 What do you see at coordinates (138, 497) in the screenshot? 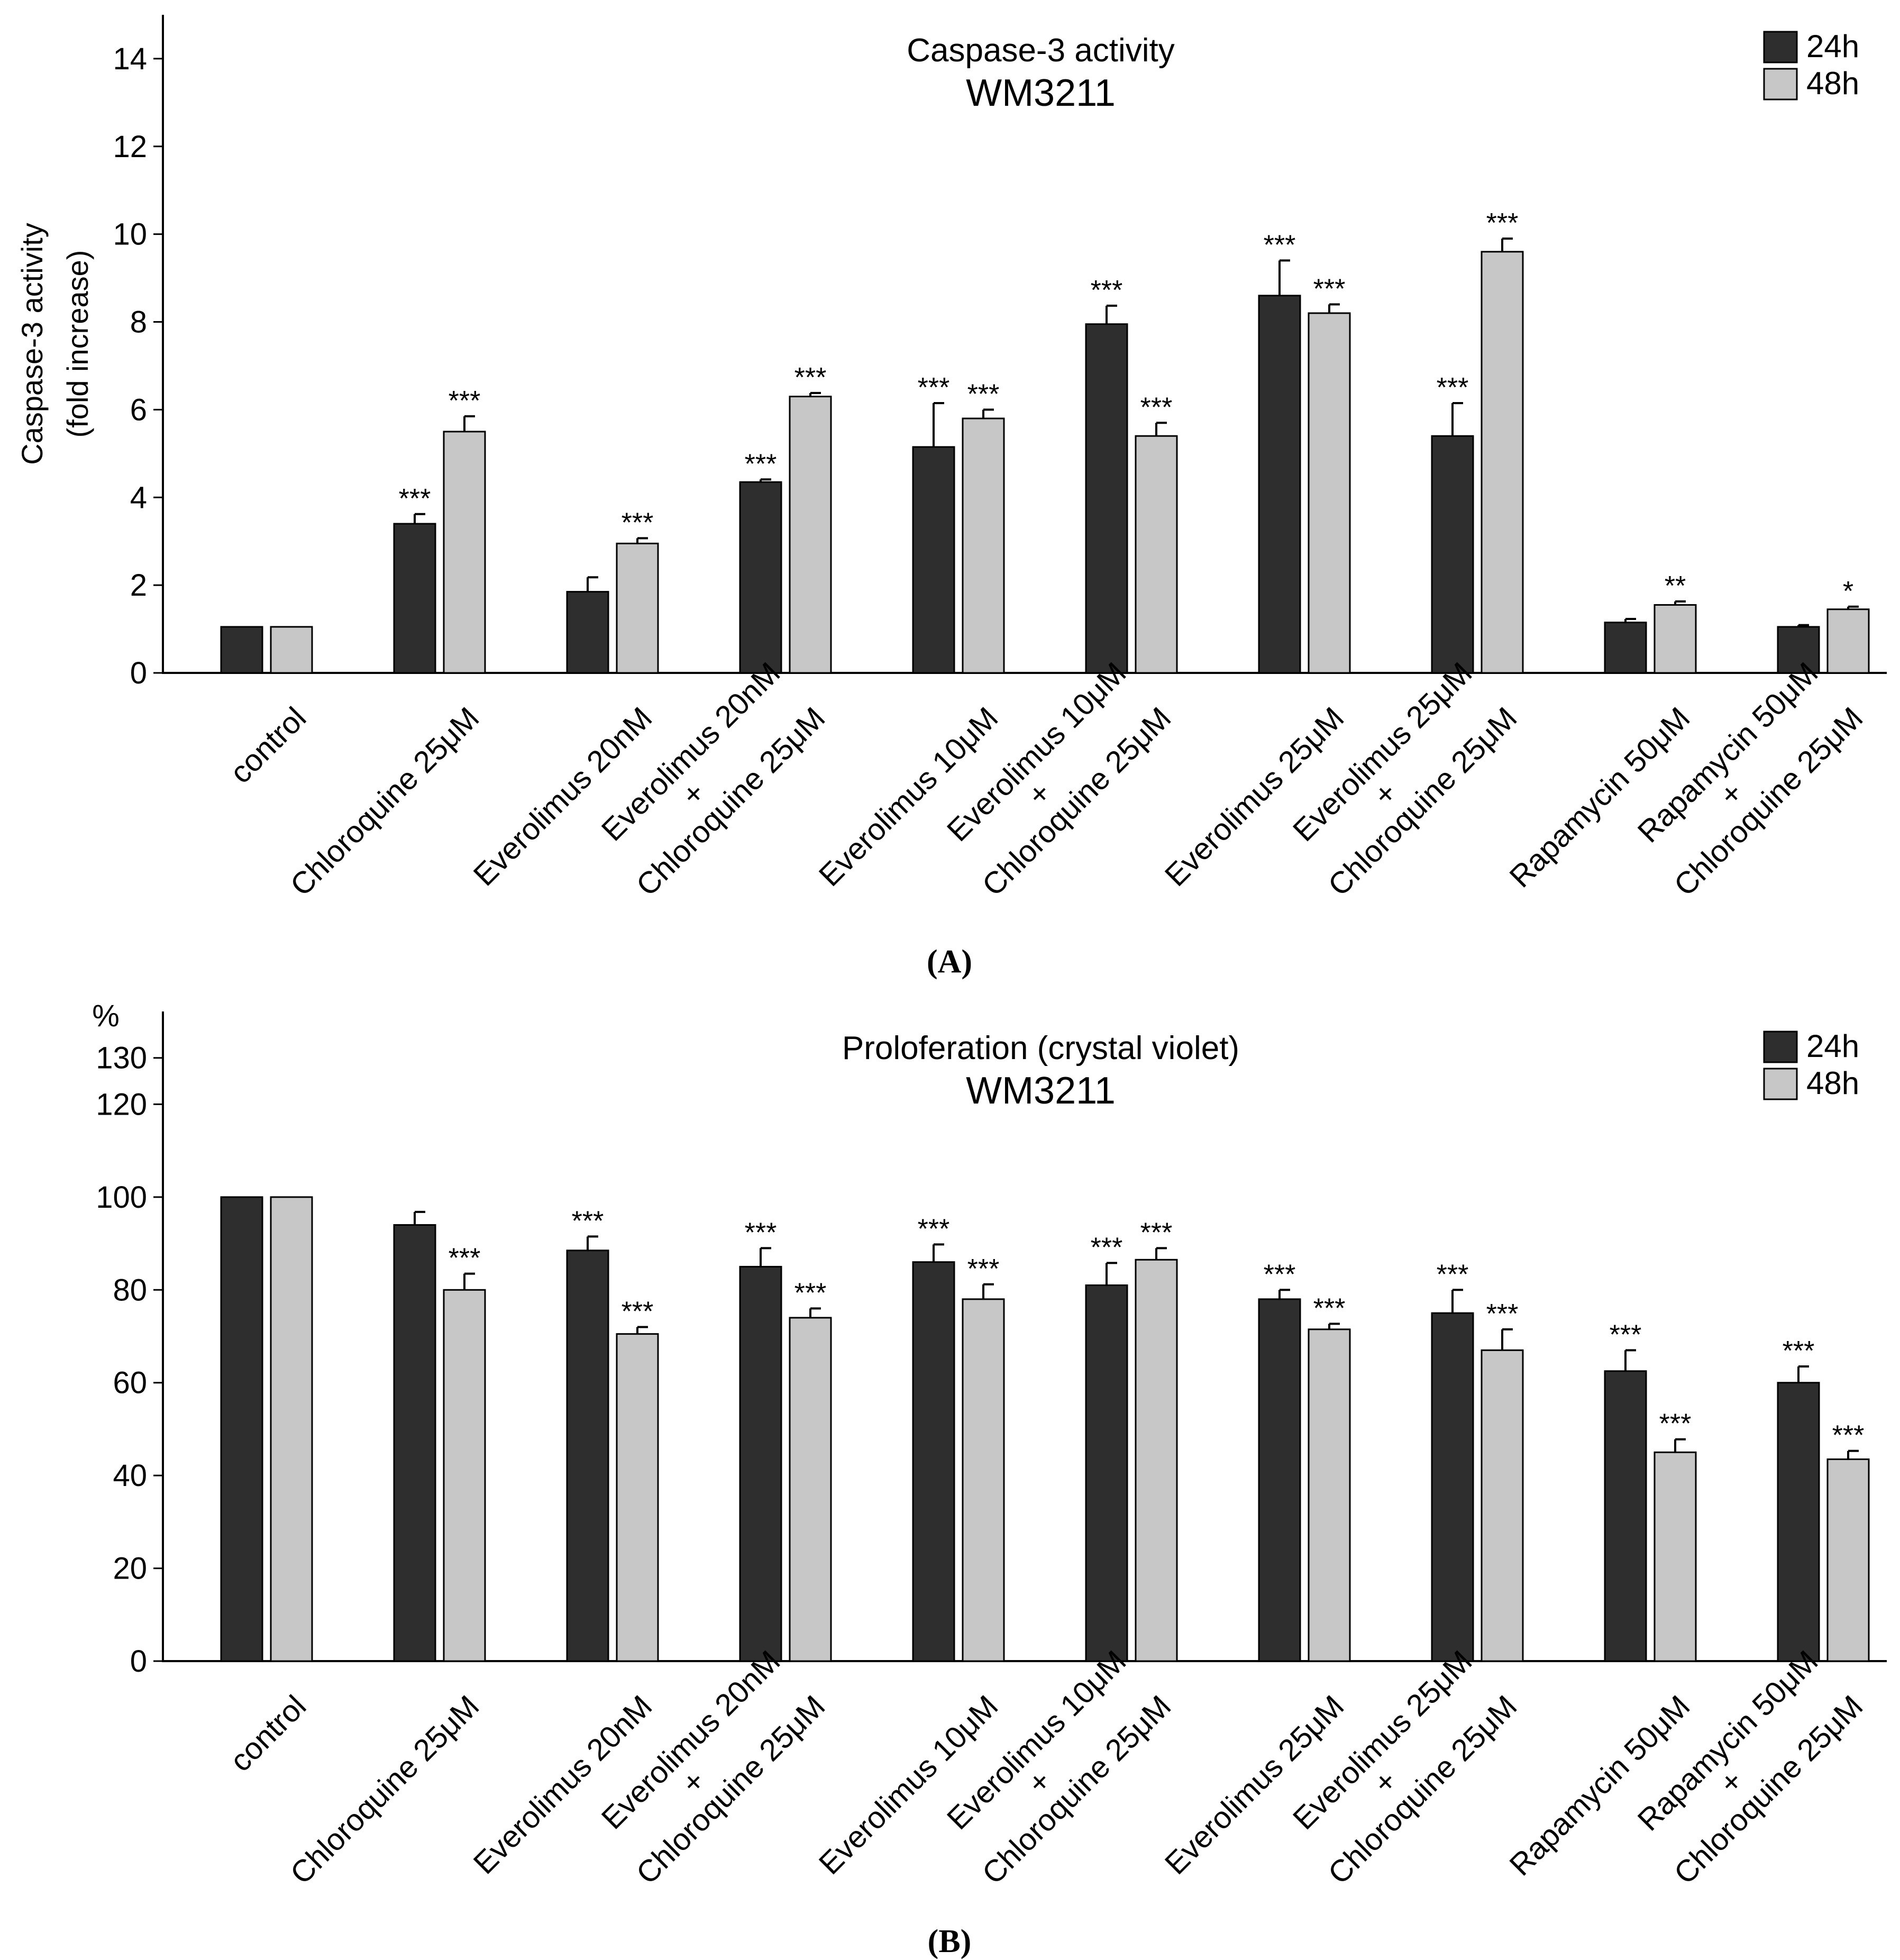
I see `y-tick-label: 4` at bounding box center [138, 497].